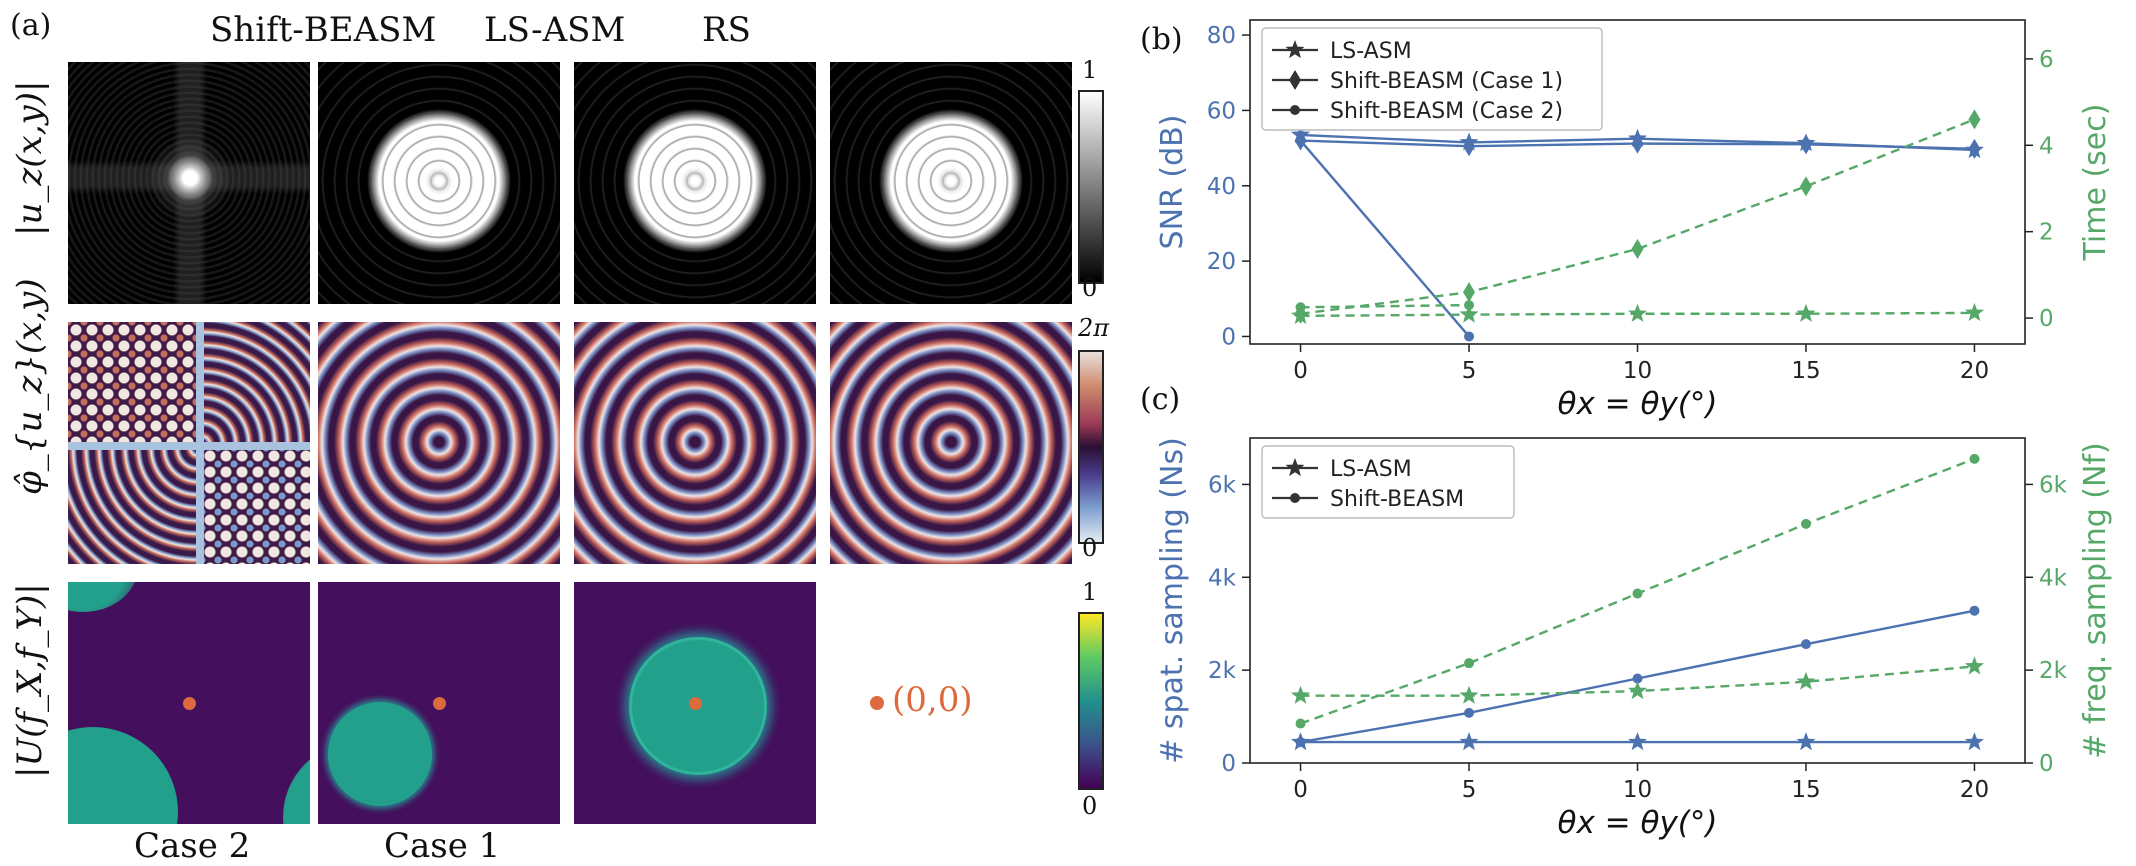  Describe the element at coordinates (323, 30) in the screenshot. I see `column-title-shift-beasm: Shift-BEASM` at that location.